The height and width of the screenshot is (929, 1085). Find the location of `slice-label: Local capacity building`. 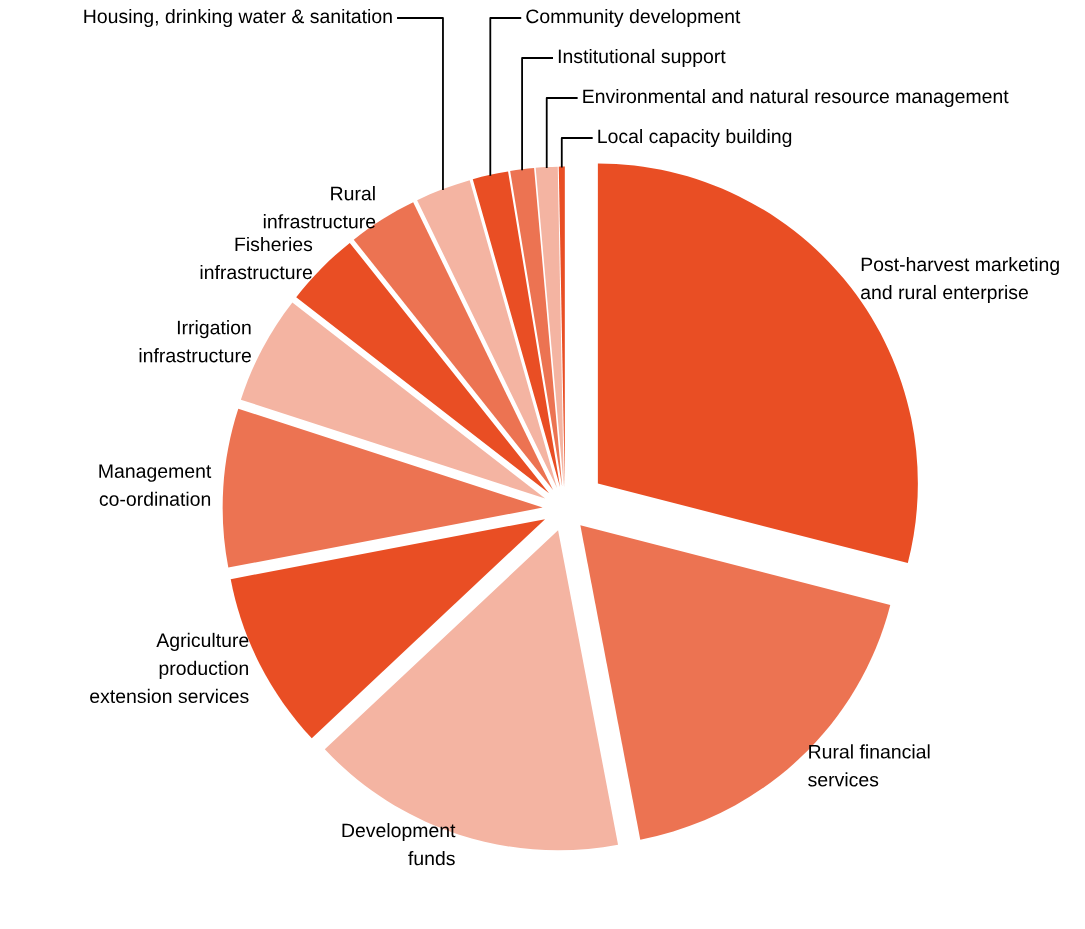

slice-label: Local capacity building is located at coordinates (695, 138).